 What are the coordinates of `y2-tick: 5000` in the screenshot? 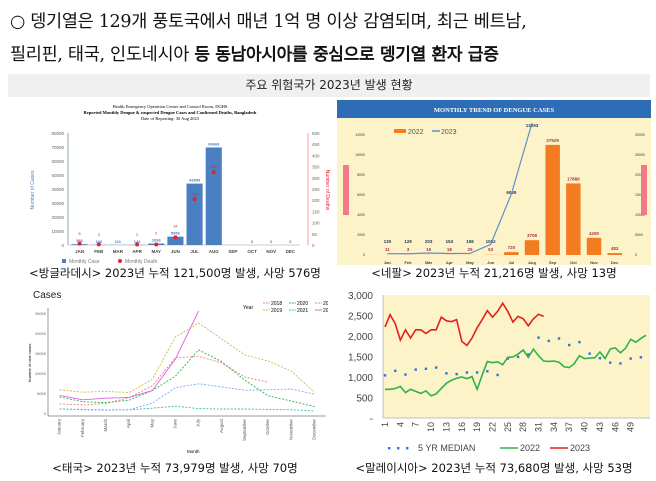 It's located at (639, 235).